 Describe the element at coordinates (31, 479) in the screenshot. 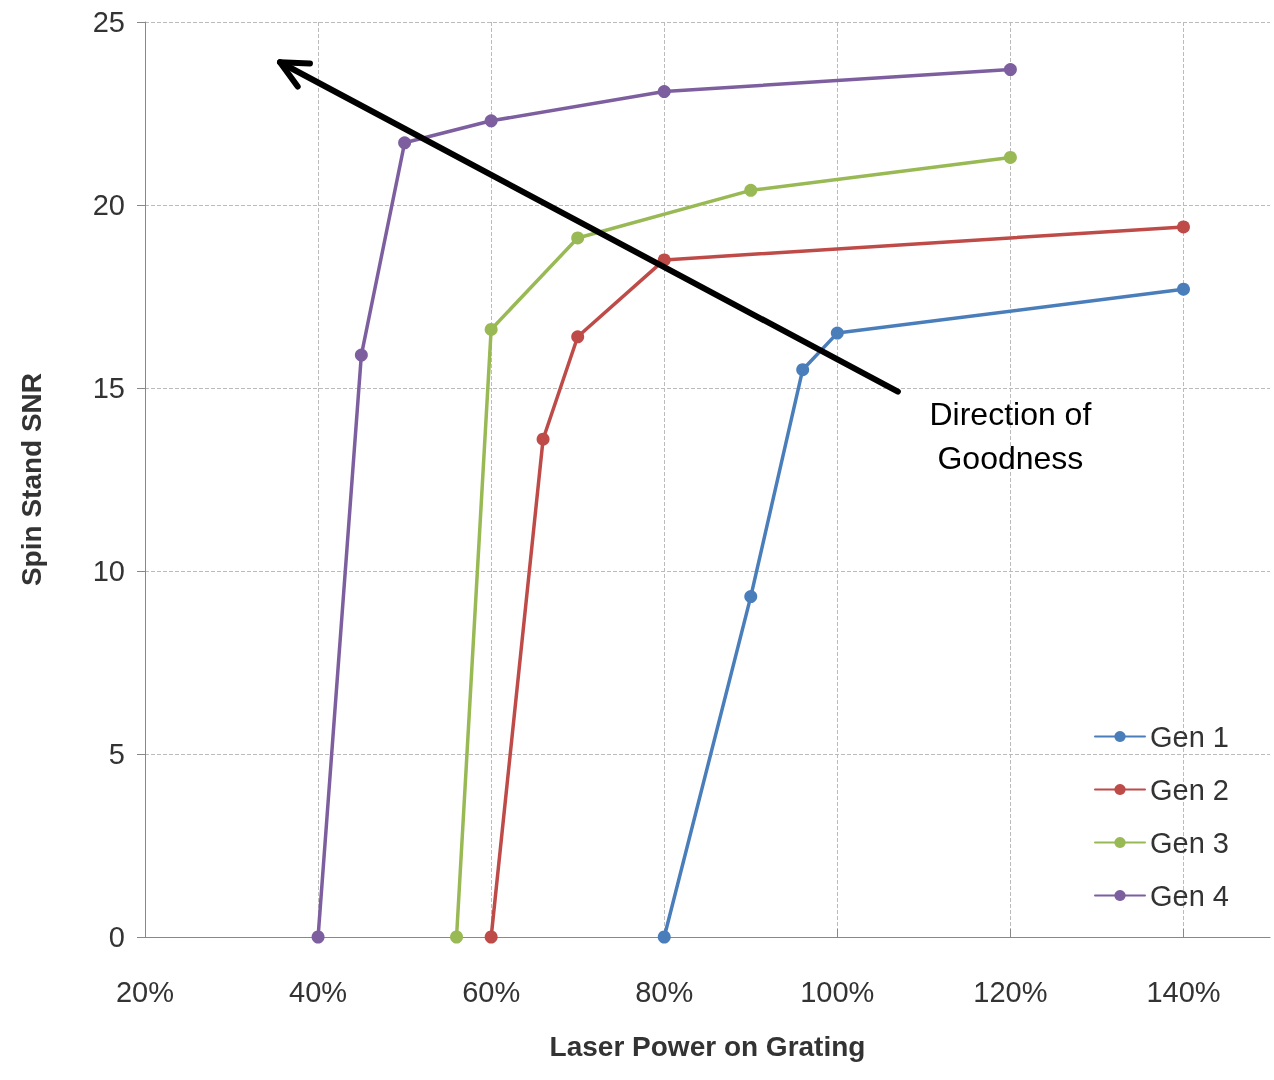

I see `y-axis-title: Spin Stand SNR` at that location.